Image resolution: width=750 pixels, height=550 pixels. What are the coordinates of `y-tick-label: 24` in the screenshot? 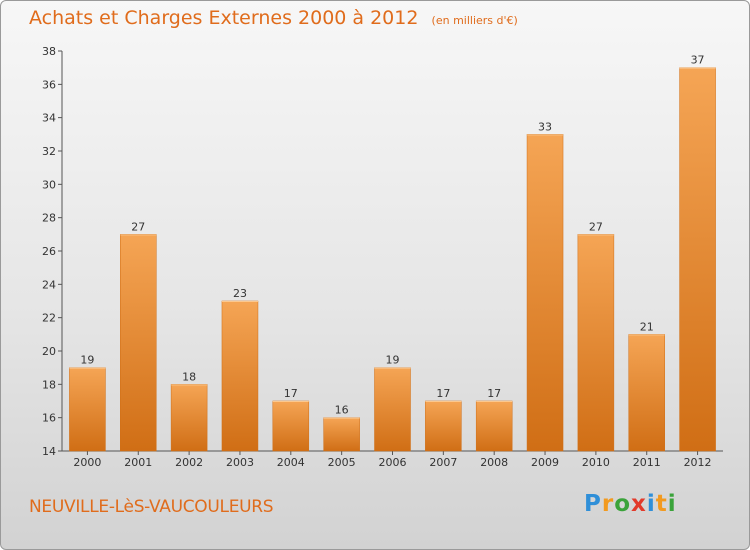 It's located at (49, 284).